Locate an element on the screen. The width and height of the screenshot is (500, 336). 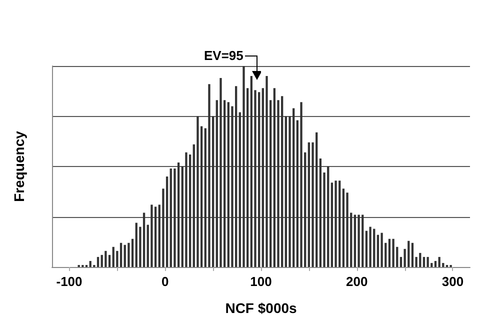
x-tick-label: 100 is located at coordinates (261, 281).